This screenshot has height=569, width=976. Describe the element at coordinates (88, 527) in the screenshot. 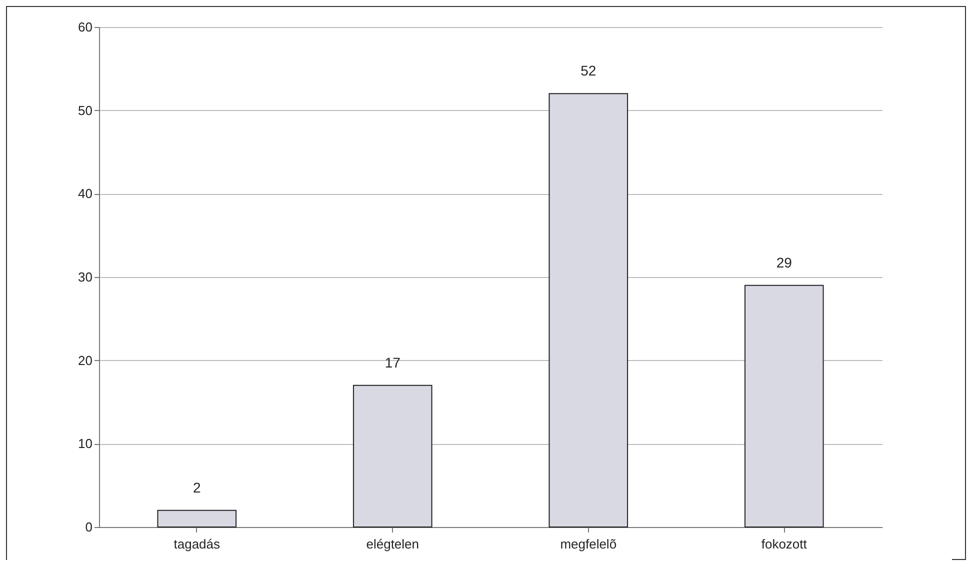

I see `y-tick-label: 0` at that location.